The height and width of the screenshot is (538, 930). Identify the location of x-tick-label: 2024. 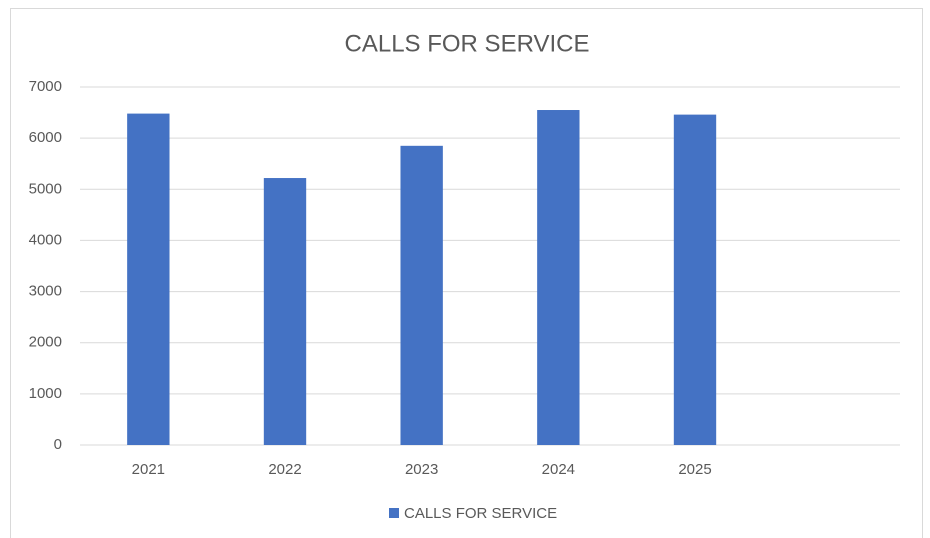
(558, 469).